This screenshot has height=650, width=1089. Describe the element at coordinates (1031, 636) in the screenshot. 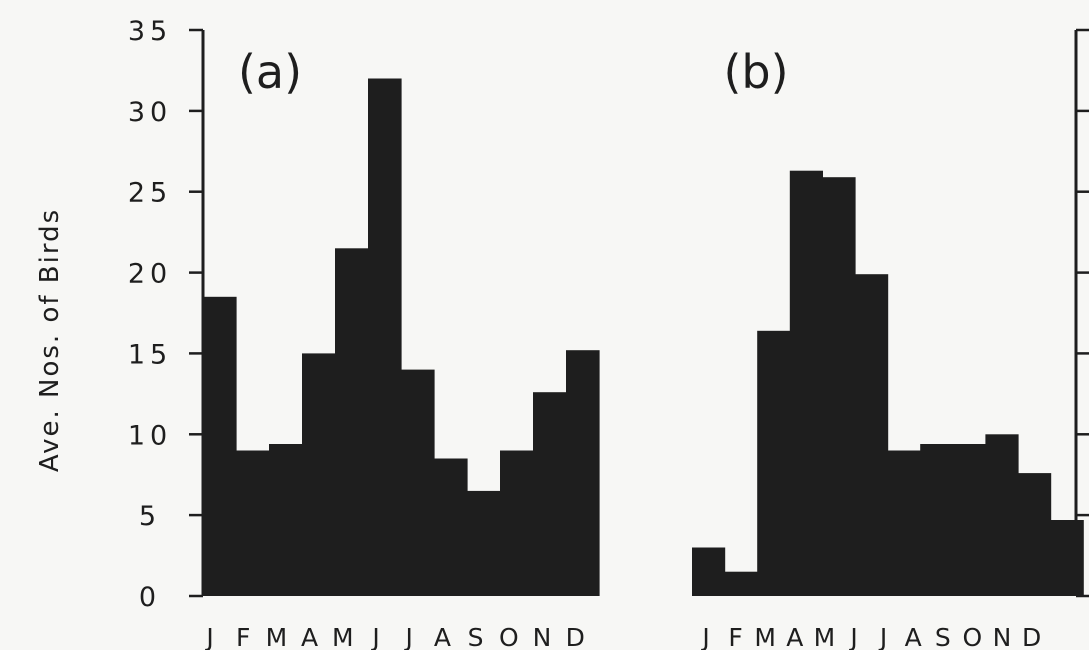

I see `x-tick-label-b-12: D` at that location.